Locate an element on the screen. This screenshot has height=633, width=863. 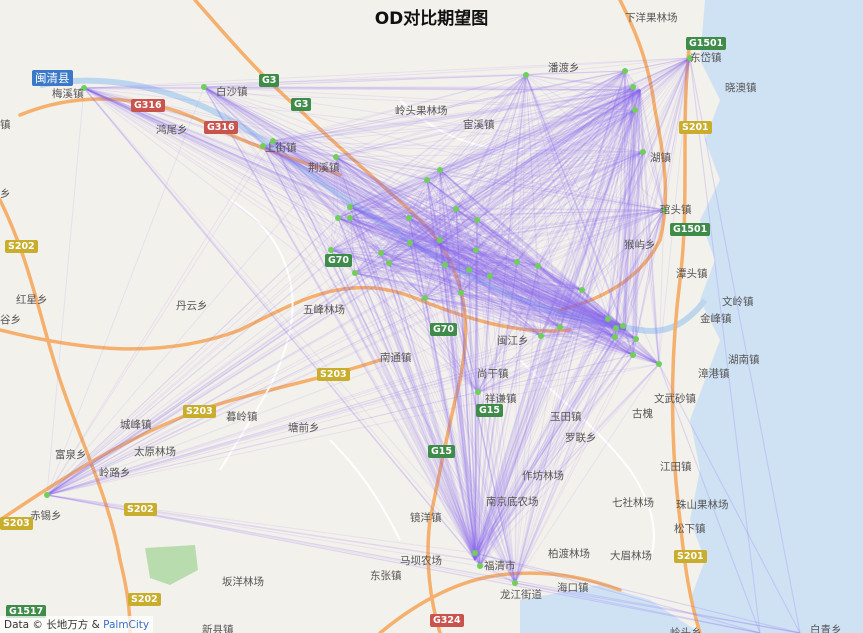
attribution-link: PalmCity is located at coordinates (126, 625).